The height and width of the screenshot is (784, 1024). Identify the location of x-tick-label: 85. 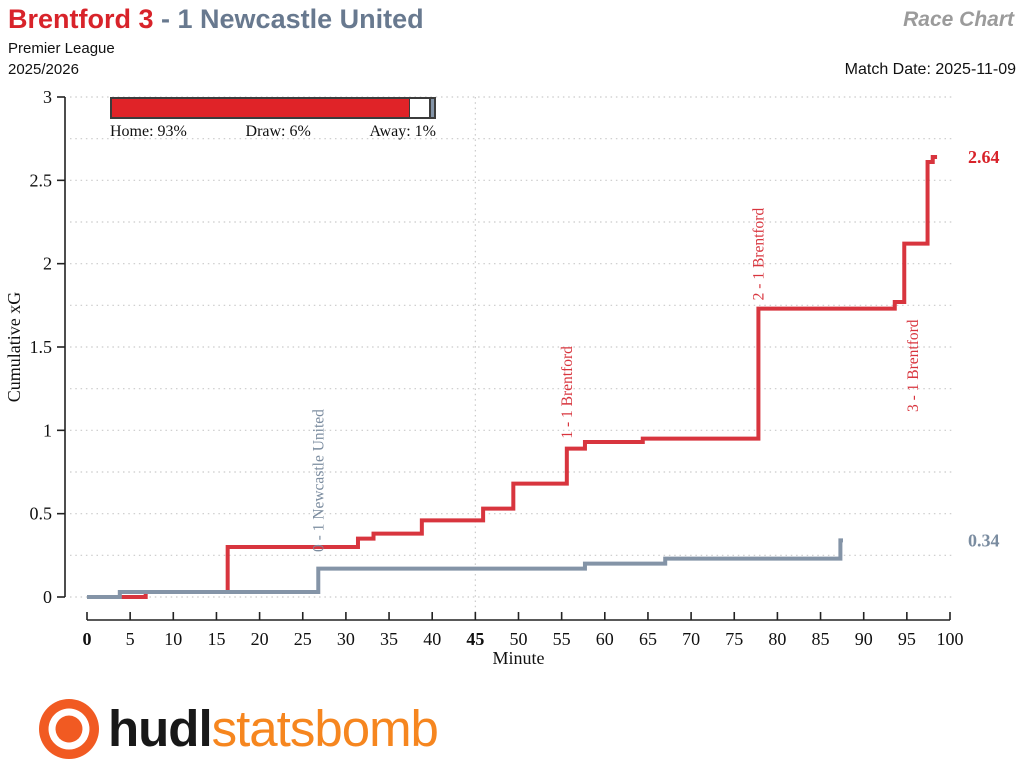
(821, 639).